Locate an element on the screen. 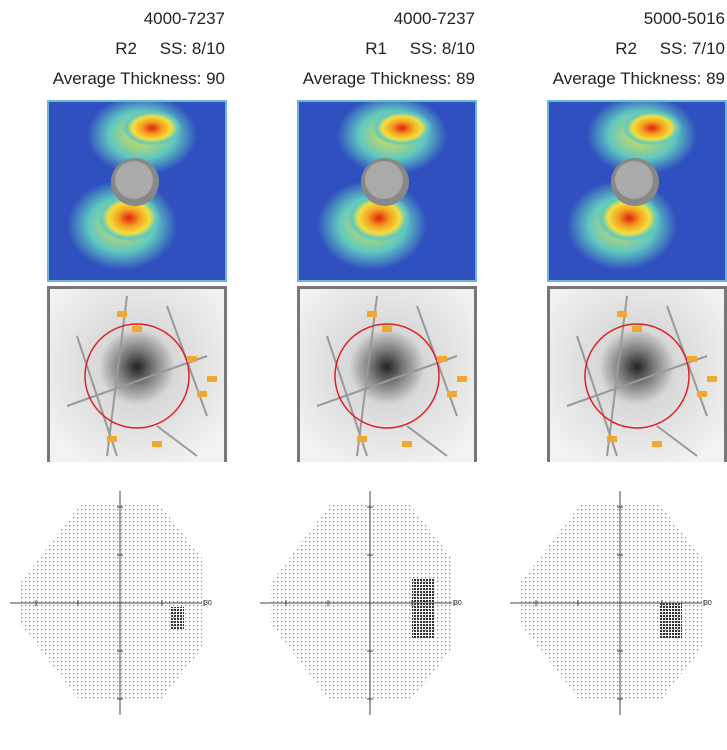  signal-strength: SS: 7/10 is located at coordinates (692, 48).